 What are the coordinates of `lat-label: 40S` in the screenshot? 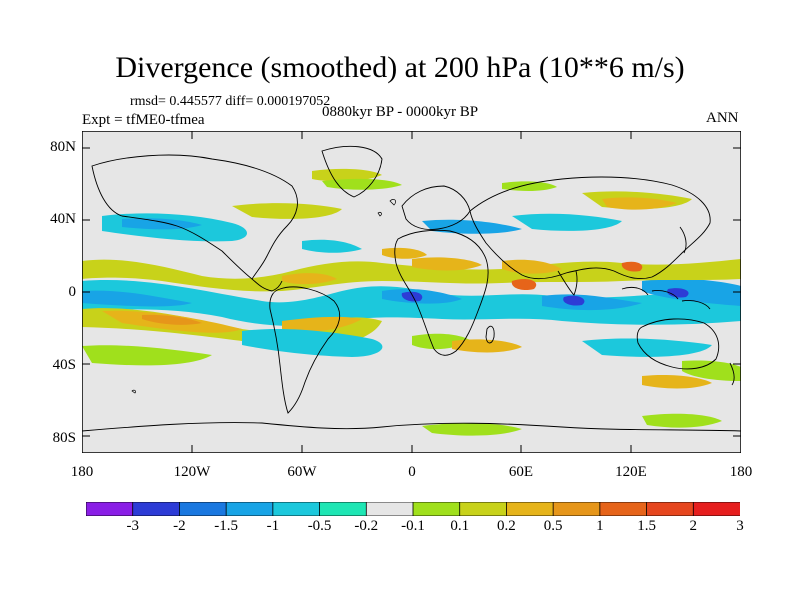 It's located at (64, 365).